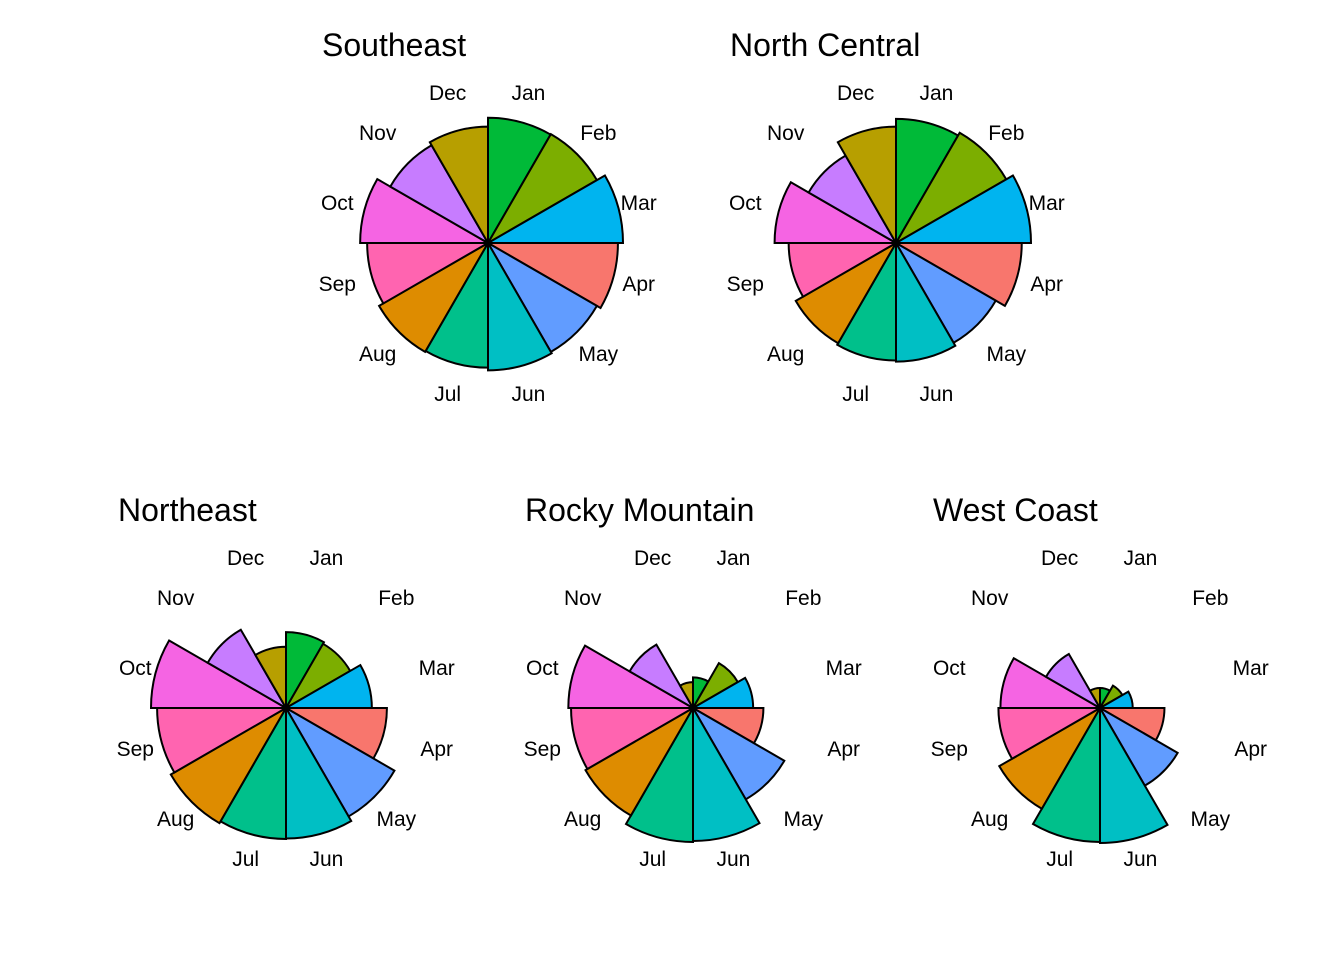 The width and height of the screenshot is (1344, 960). I want to click on chart-title: Southeast, so click(394, 45).